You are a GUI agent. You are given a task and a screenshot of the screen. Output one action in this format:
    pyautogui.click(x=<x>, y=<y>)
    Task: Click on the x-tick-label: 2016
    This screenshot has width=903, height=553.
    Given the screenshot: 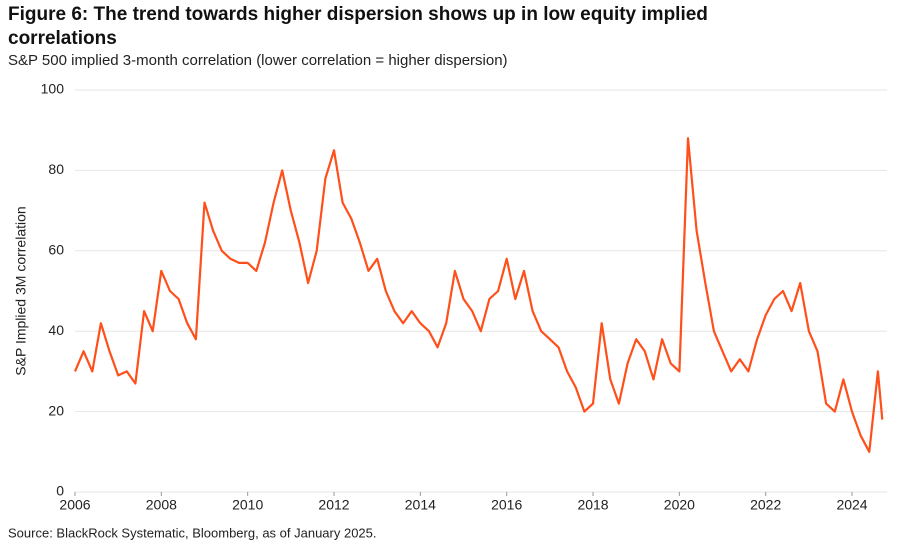 What is the action you would take?
    pyautogui.click(x=506, y=505)
    